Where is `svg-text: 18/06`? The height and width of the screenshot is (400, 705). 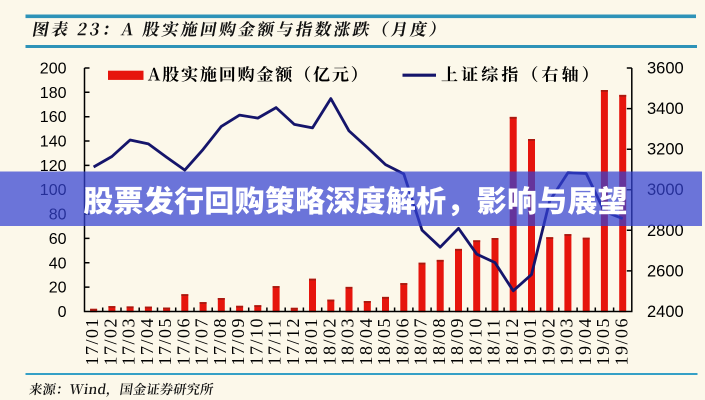
svg-text: 18/06 is located at coordinates (402, 341).